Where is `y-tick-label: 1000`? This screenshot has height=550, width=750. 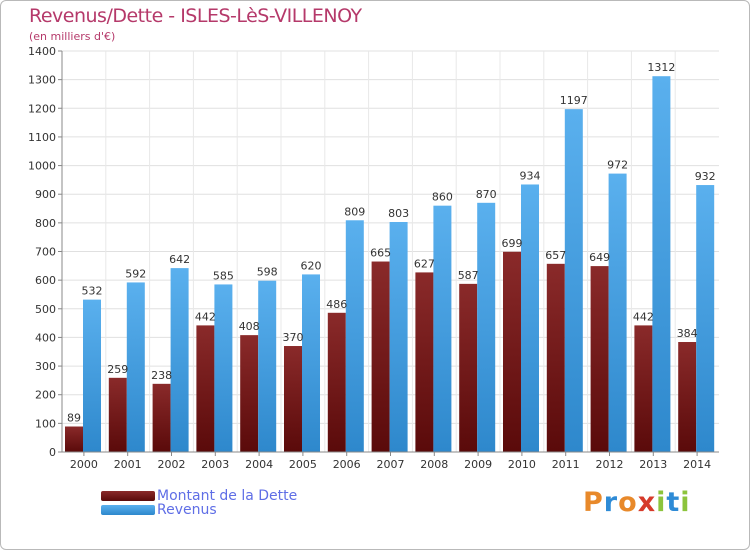 y-tick-label: 1000 is located at coordinates (42, 166).